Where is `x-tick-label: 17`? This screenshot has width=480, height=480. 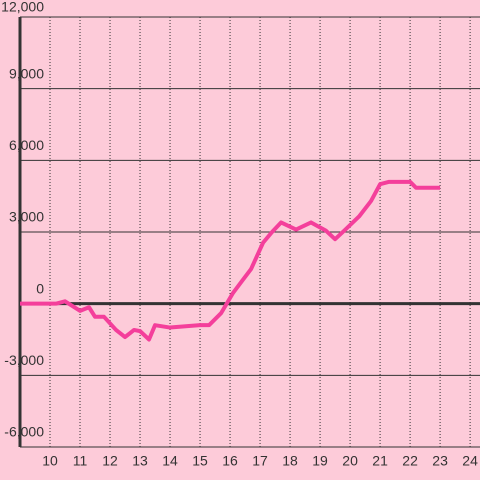 x-tick-label: 17 is located at coordinates (260, 461).